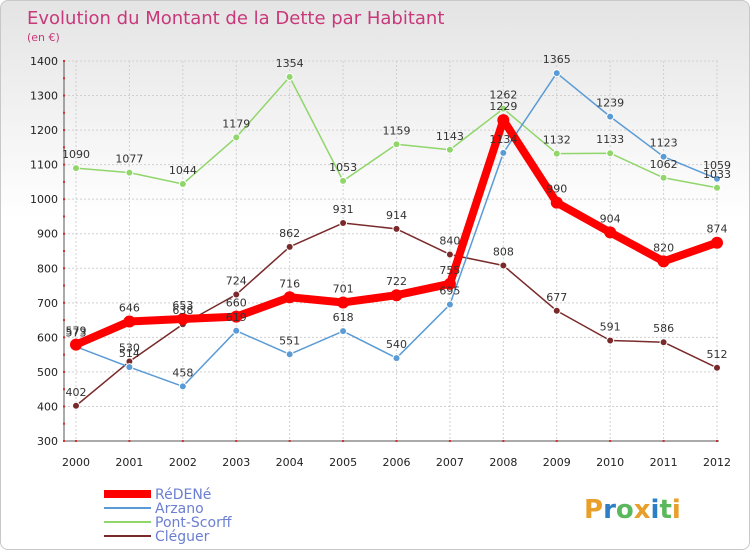 The width and height of the screenshot is (750, 550). I want to click on data-label: 1159, so click(397, 130).